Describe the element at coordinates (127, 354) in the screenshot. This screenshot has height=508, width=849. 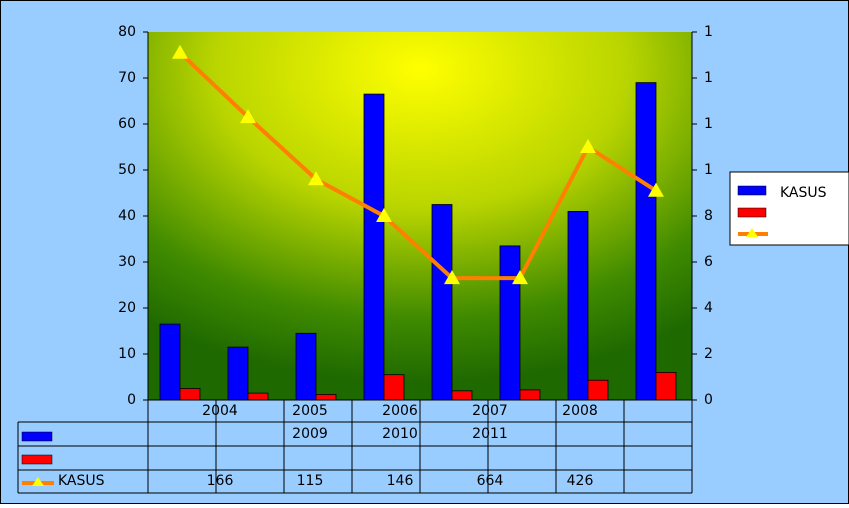
I see `y-tick-label: 10` at that location.